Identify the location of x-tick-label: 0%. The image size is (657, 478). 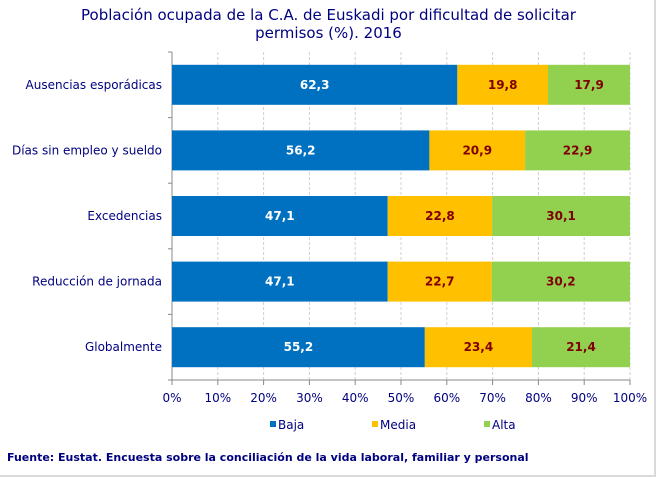
(171, 398).